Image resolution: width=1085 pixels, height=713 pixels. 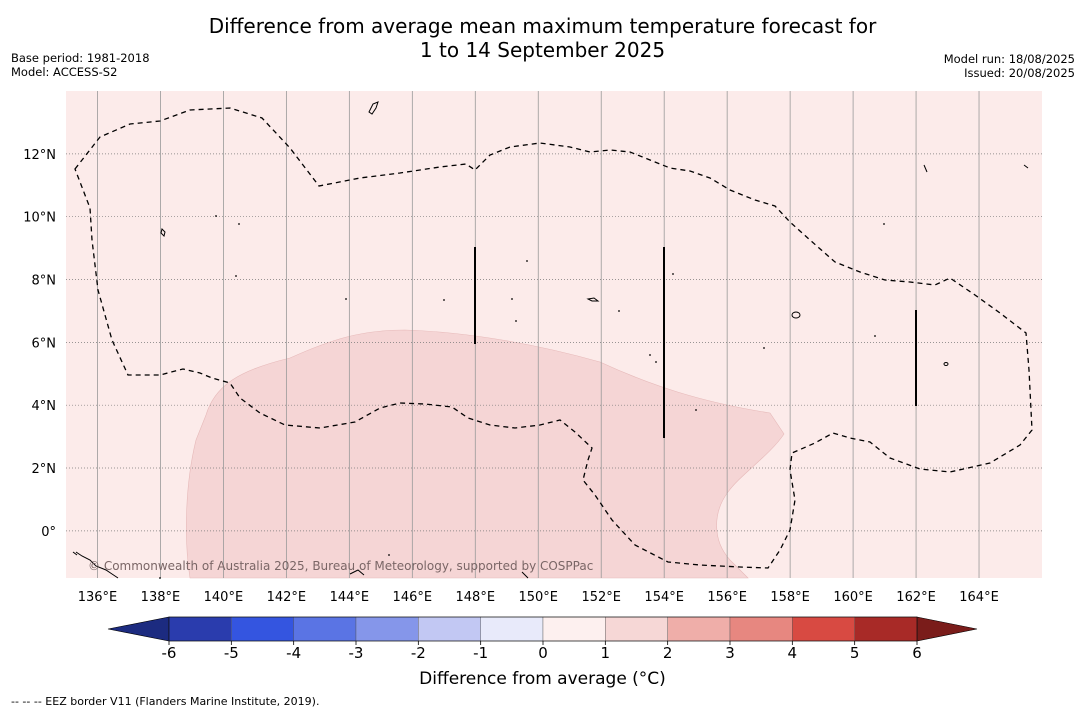 I want to click on lat-tick-label: 0°, so click(x=48, y=532).